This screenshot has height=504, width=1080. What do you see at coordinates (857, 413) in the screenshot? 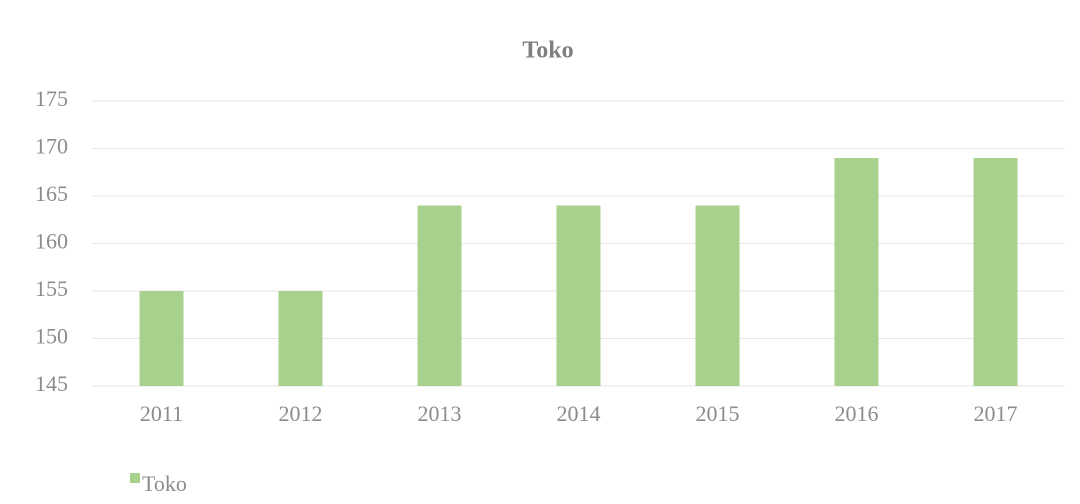
I see `x-tick-label: 2016` at bounding box center [857, 413].